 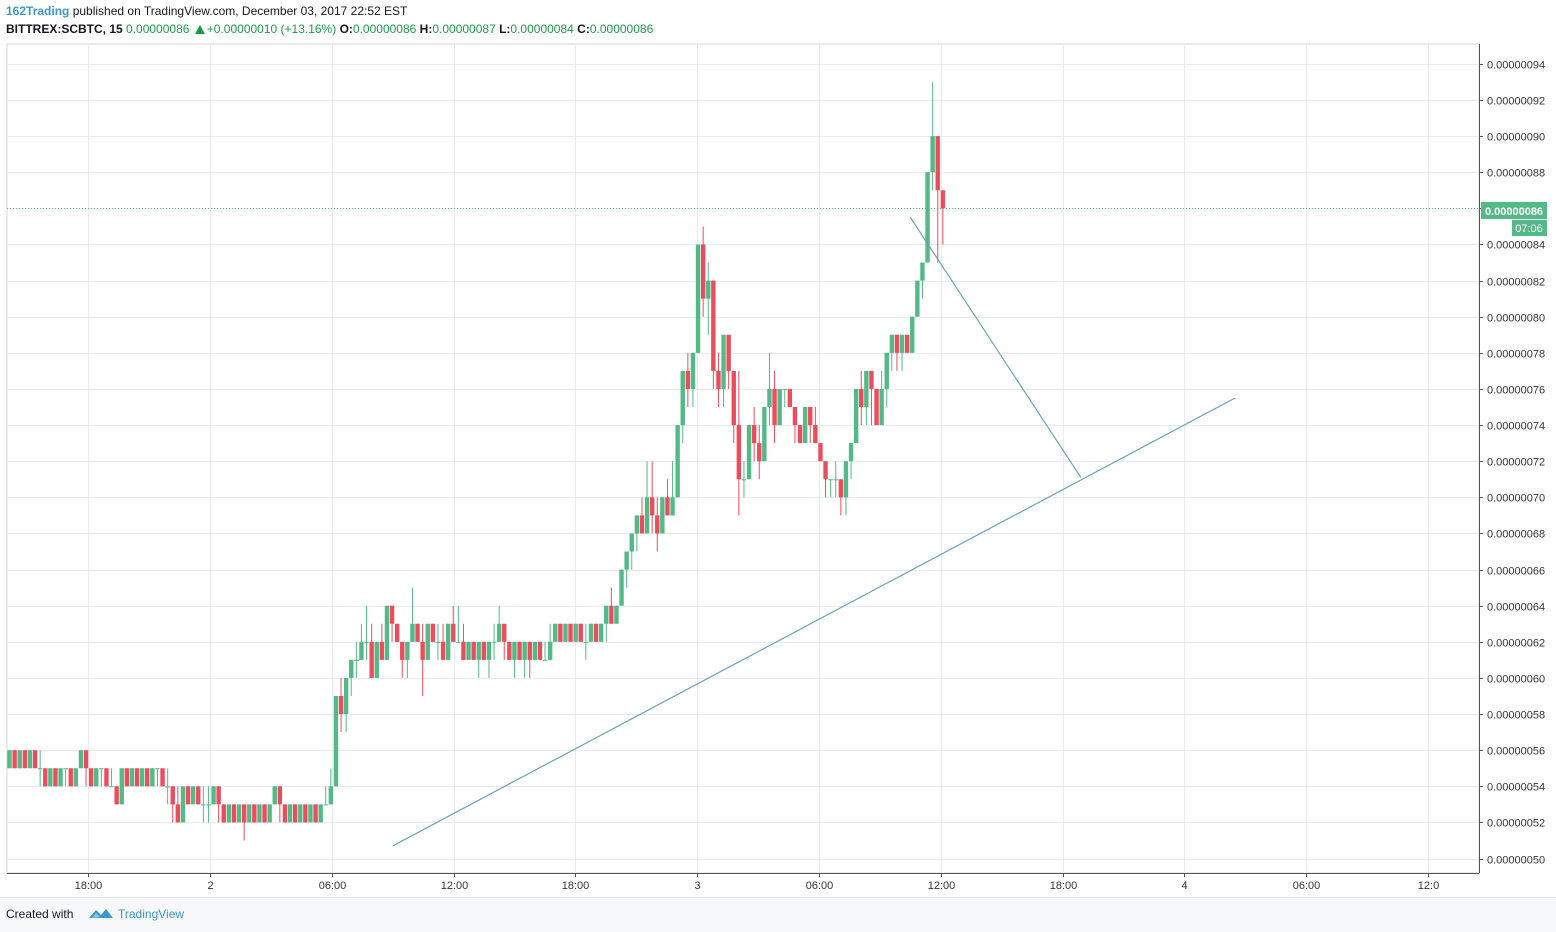 I want to click on symbol-label: BITTREX:SCBTC, 15, so click(x=64, y=29).